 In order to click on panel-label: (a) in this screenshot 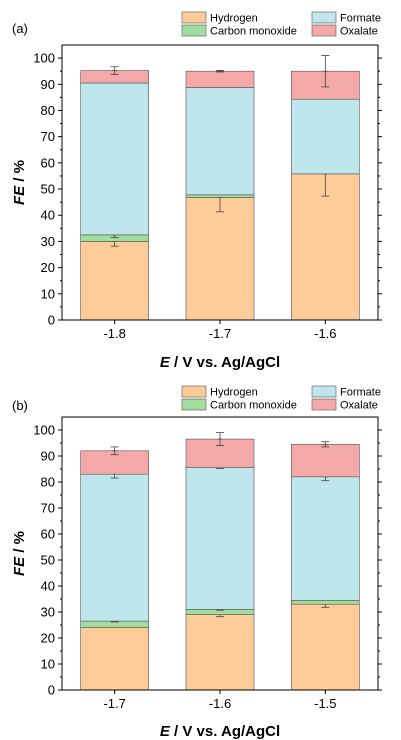, I will do `click(20, 28)`.